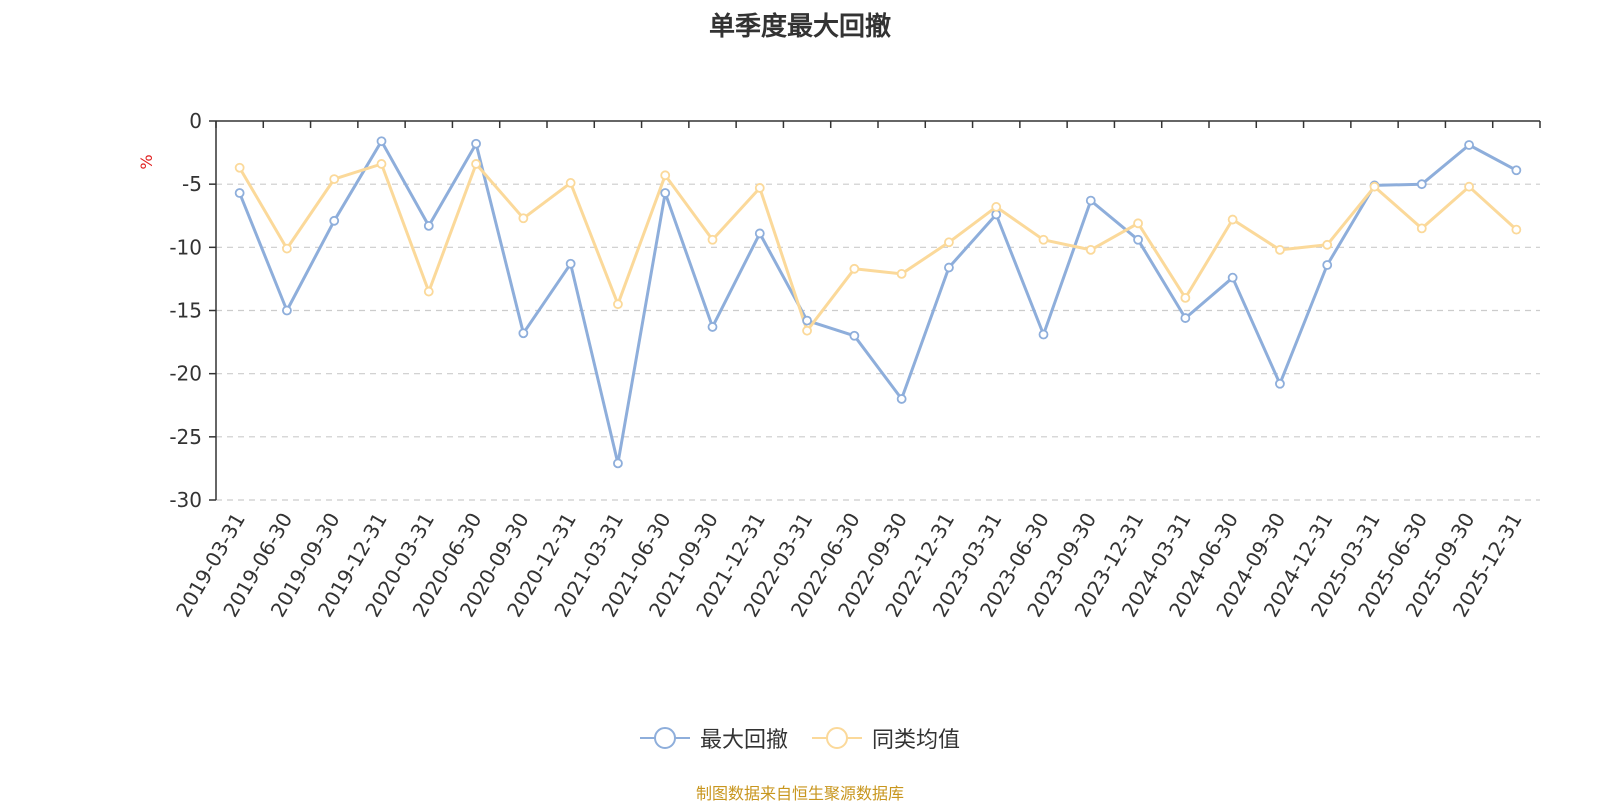 This screenshot has width=1600, height=804. What do you see at coordinates (916, 740) in the screenshot?
I see `legend-label-series-1: 同类均值` at bounding box center [916, 740].